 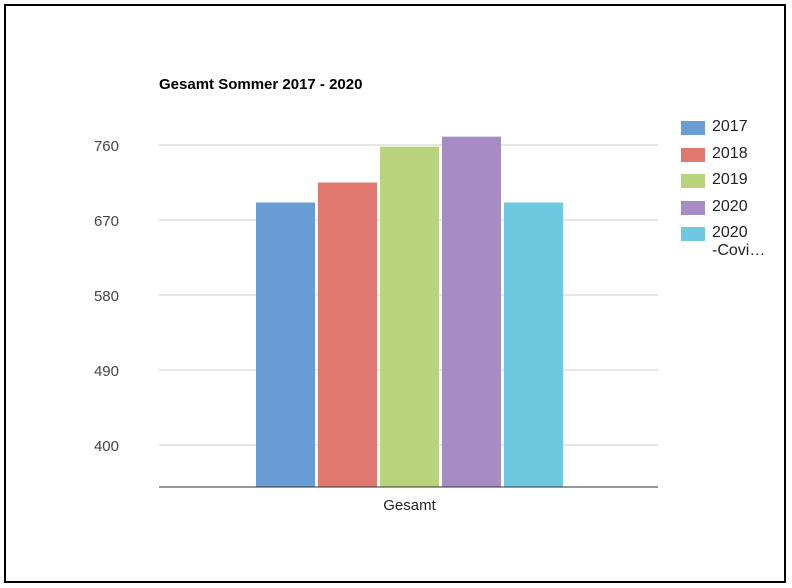 I want to click on bar-2017, so click(x=285, y=344).